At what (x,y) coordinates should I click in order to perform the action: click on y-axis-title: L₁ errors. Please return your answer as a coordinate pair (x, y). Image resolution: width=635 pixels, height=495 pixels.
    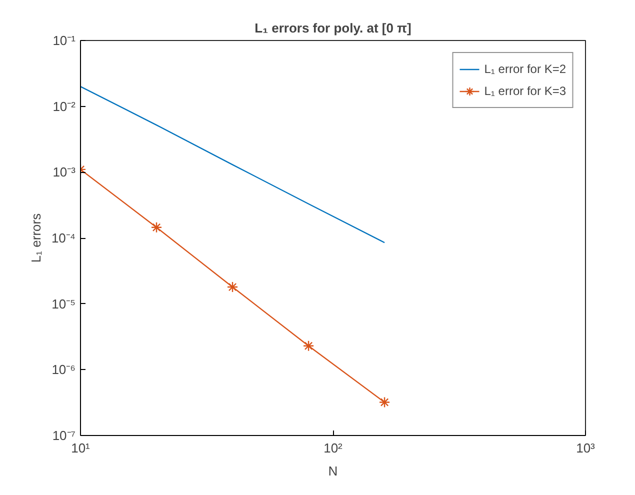
    Looking at the image, I should click on (36, 237).